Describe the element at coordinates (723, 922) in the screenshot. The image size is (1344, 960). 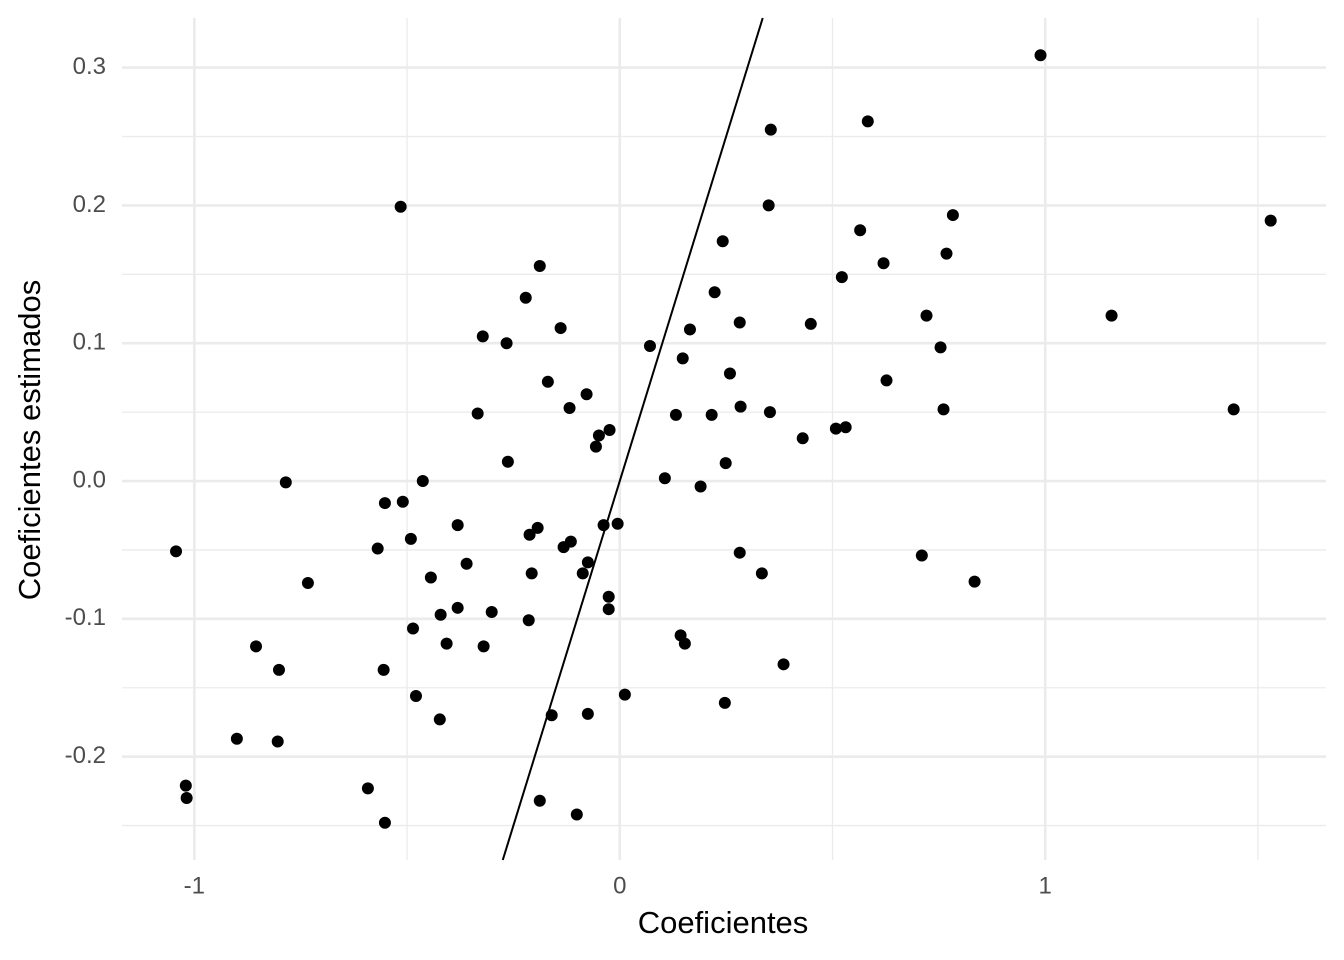
I see `x-axis-title: Coeficientes` at that location.